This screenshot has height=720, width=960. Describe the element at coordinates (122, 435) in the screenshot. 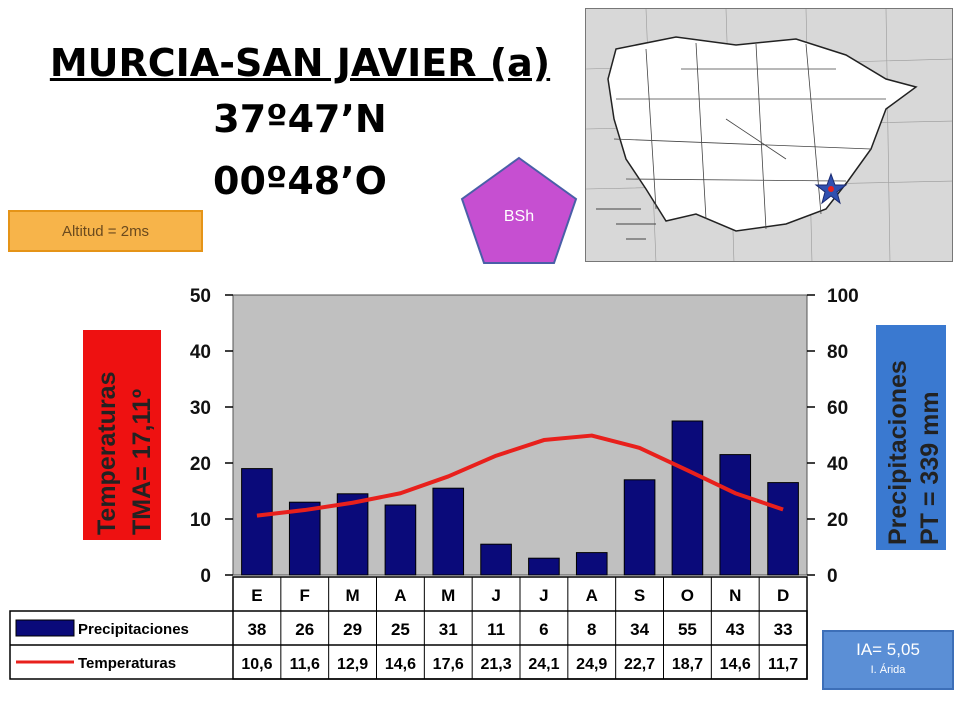

I see `temp-axis-label-bg` at that location.